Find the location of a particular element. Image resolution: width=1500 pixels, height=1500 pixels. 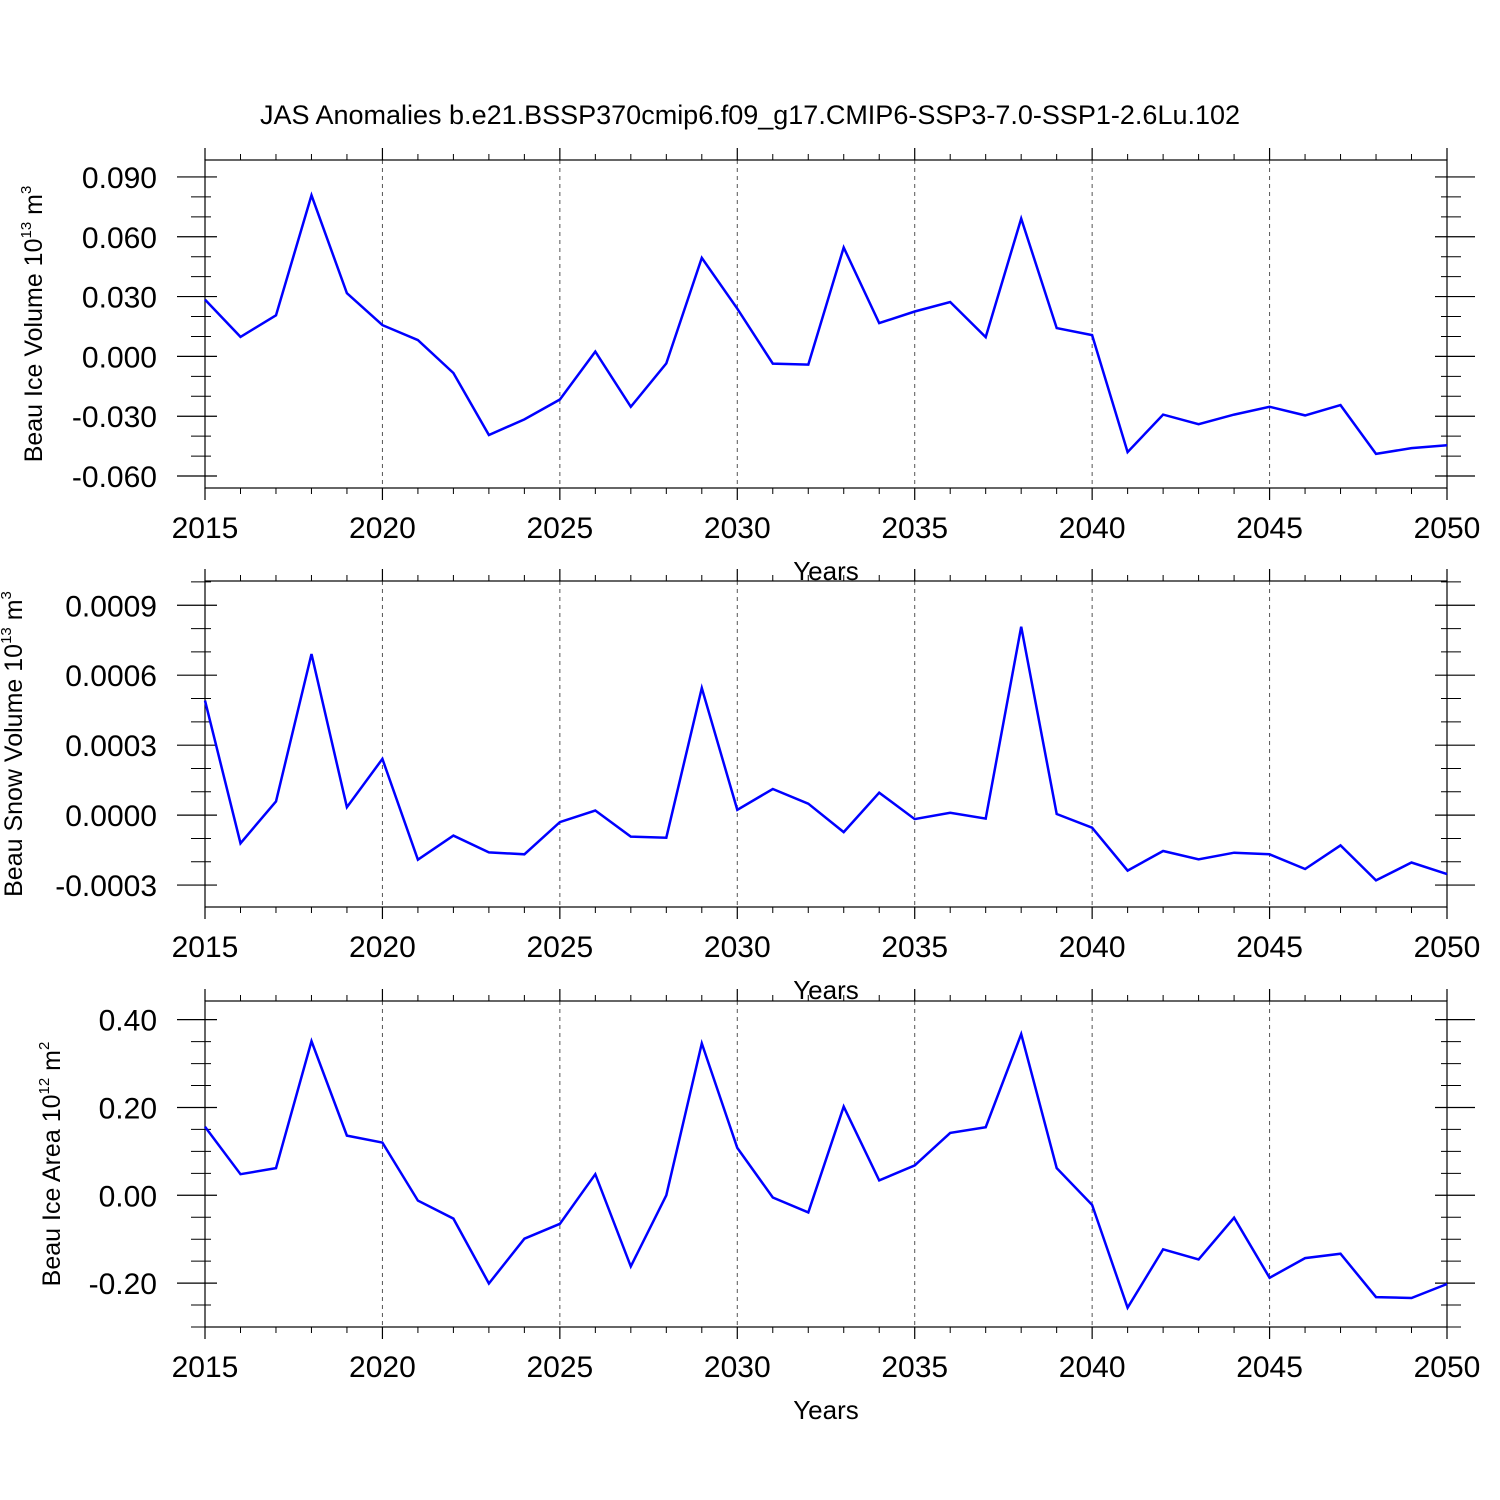

y-tick-label: 0.40 is located at coordinates (128, 1021).